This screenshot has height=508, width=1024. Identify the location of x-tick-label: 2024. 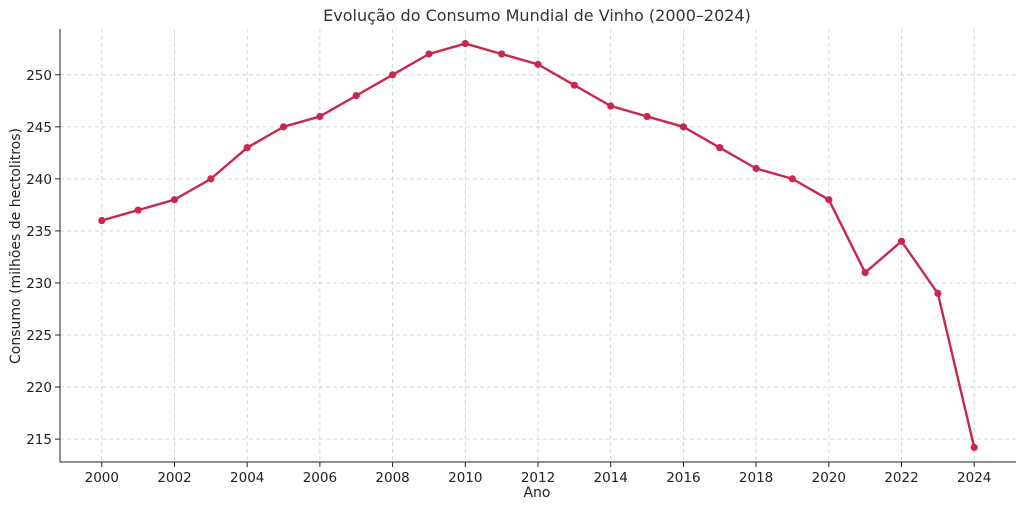
(974, 478).